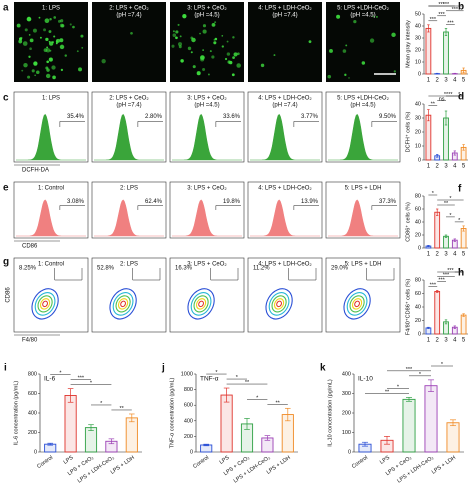 The width and height of the screenshot is (474, 486). What do you see at coordinates (363, 265) in the screenshot?
I see `panel-label: 5: LPS + LDH` at bounding box center [363, 265].